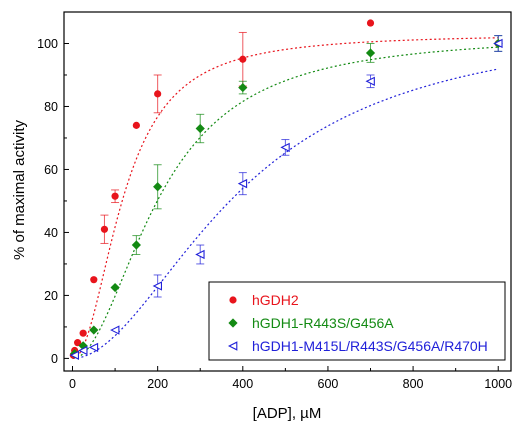  What do you see at coordinates (275, 300) in the screenshot?
I see `legend-label: hGDH2` at bounding box center [275, 300].